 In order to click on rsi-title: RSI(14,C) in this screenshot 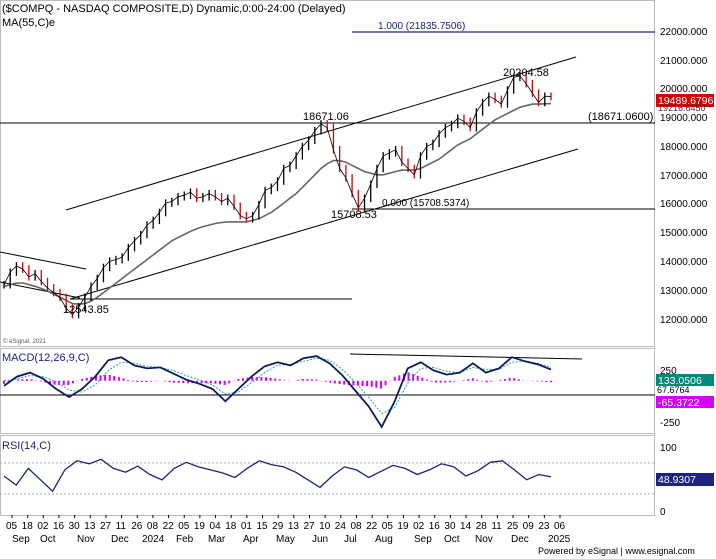, I will do `click(26, 446)`.